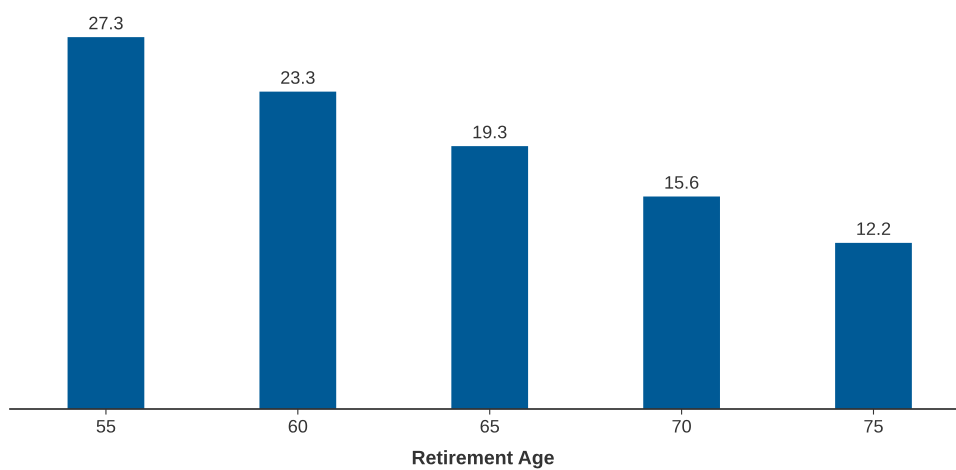 The width and height of the screenshot is (956, 470). What do you see at coordinates (483, 459) in the screenshot?
I see `x-axis-title: Retirement Age` at bounding box center [483, 459].